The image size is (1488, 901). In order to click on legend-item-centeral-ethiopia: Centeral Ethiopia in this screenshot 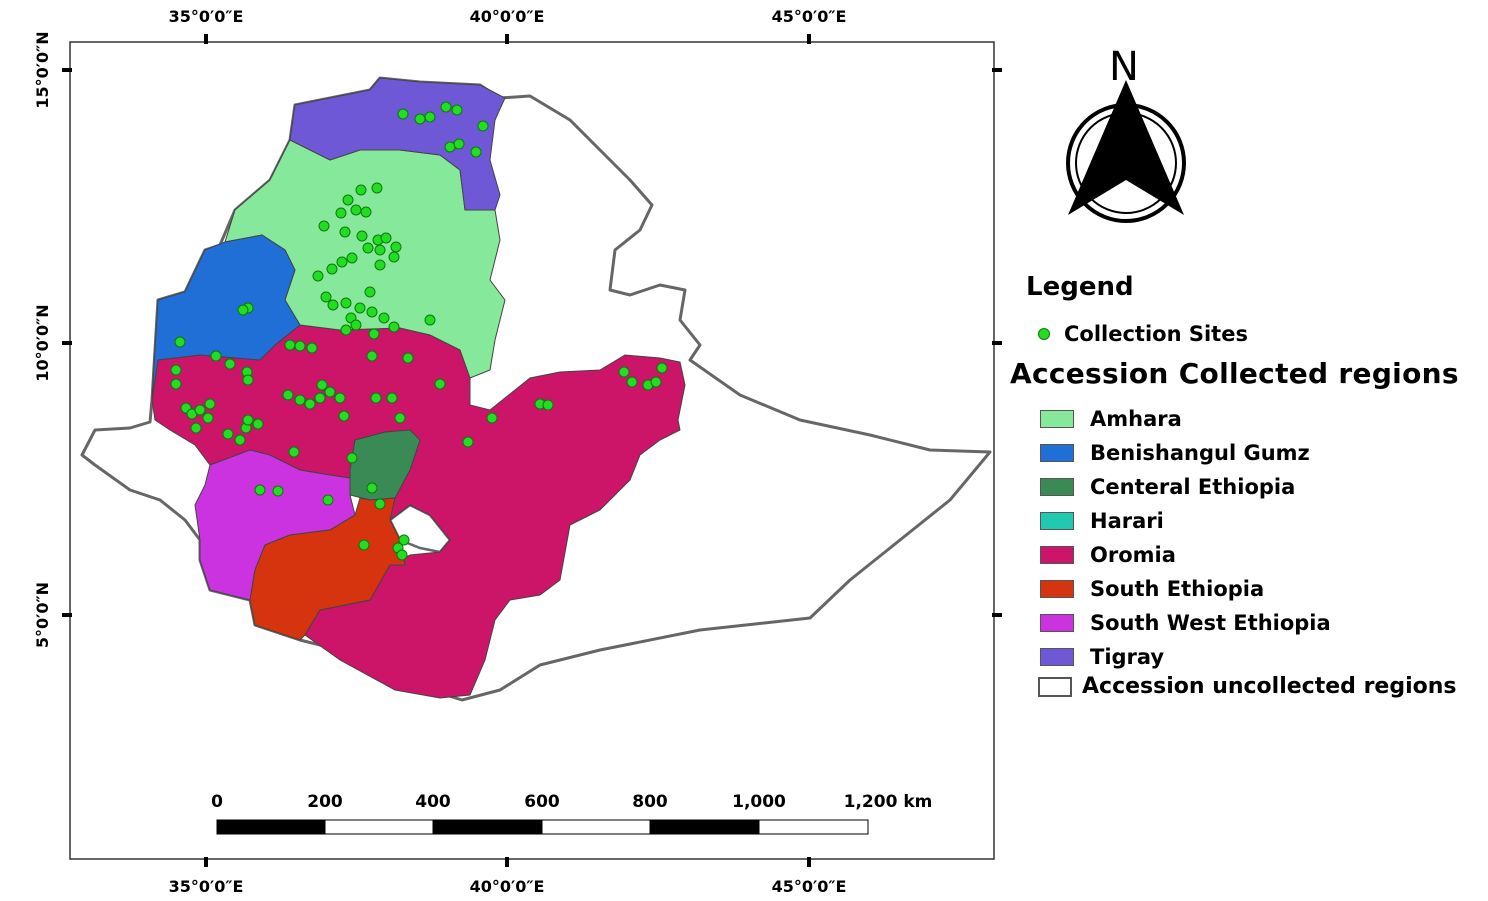, I will do `click(1185, 487)`.